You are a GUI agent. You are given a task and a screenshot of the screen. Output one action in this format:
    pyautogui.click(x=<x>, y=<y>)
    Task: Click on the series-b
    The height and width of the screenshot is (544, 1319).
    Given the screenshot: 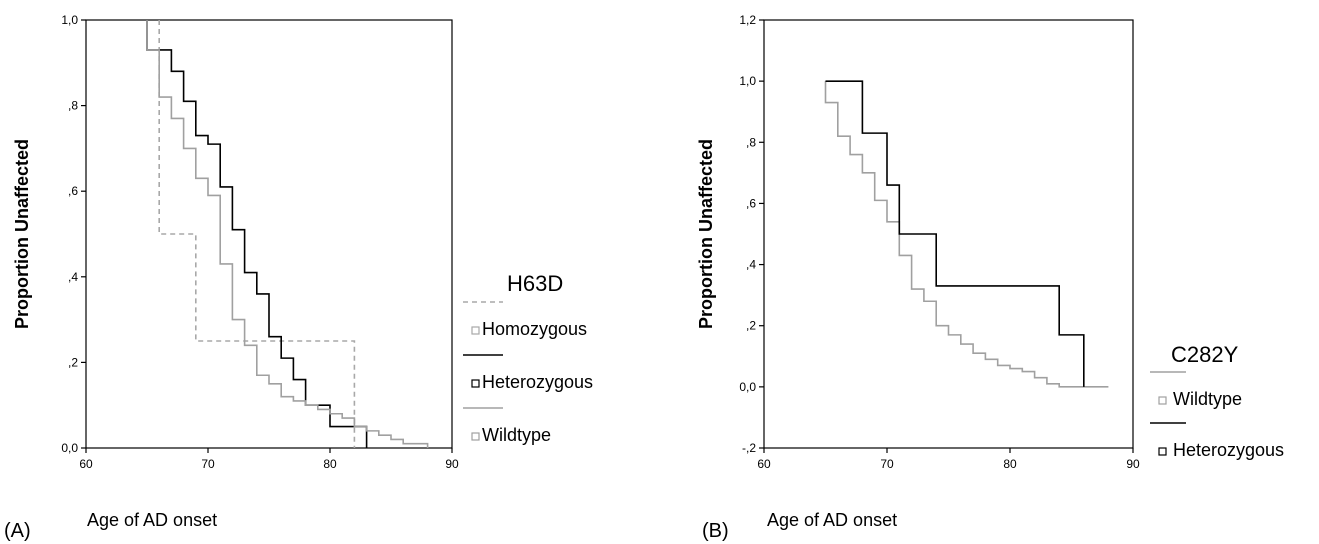 What is the action you would take?
    pyautogui.click(x=966, y=234)
    